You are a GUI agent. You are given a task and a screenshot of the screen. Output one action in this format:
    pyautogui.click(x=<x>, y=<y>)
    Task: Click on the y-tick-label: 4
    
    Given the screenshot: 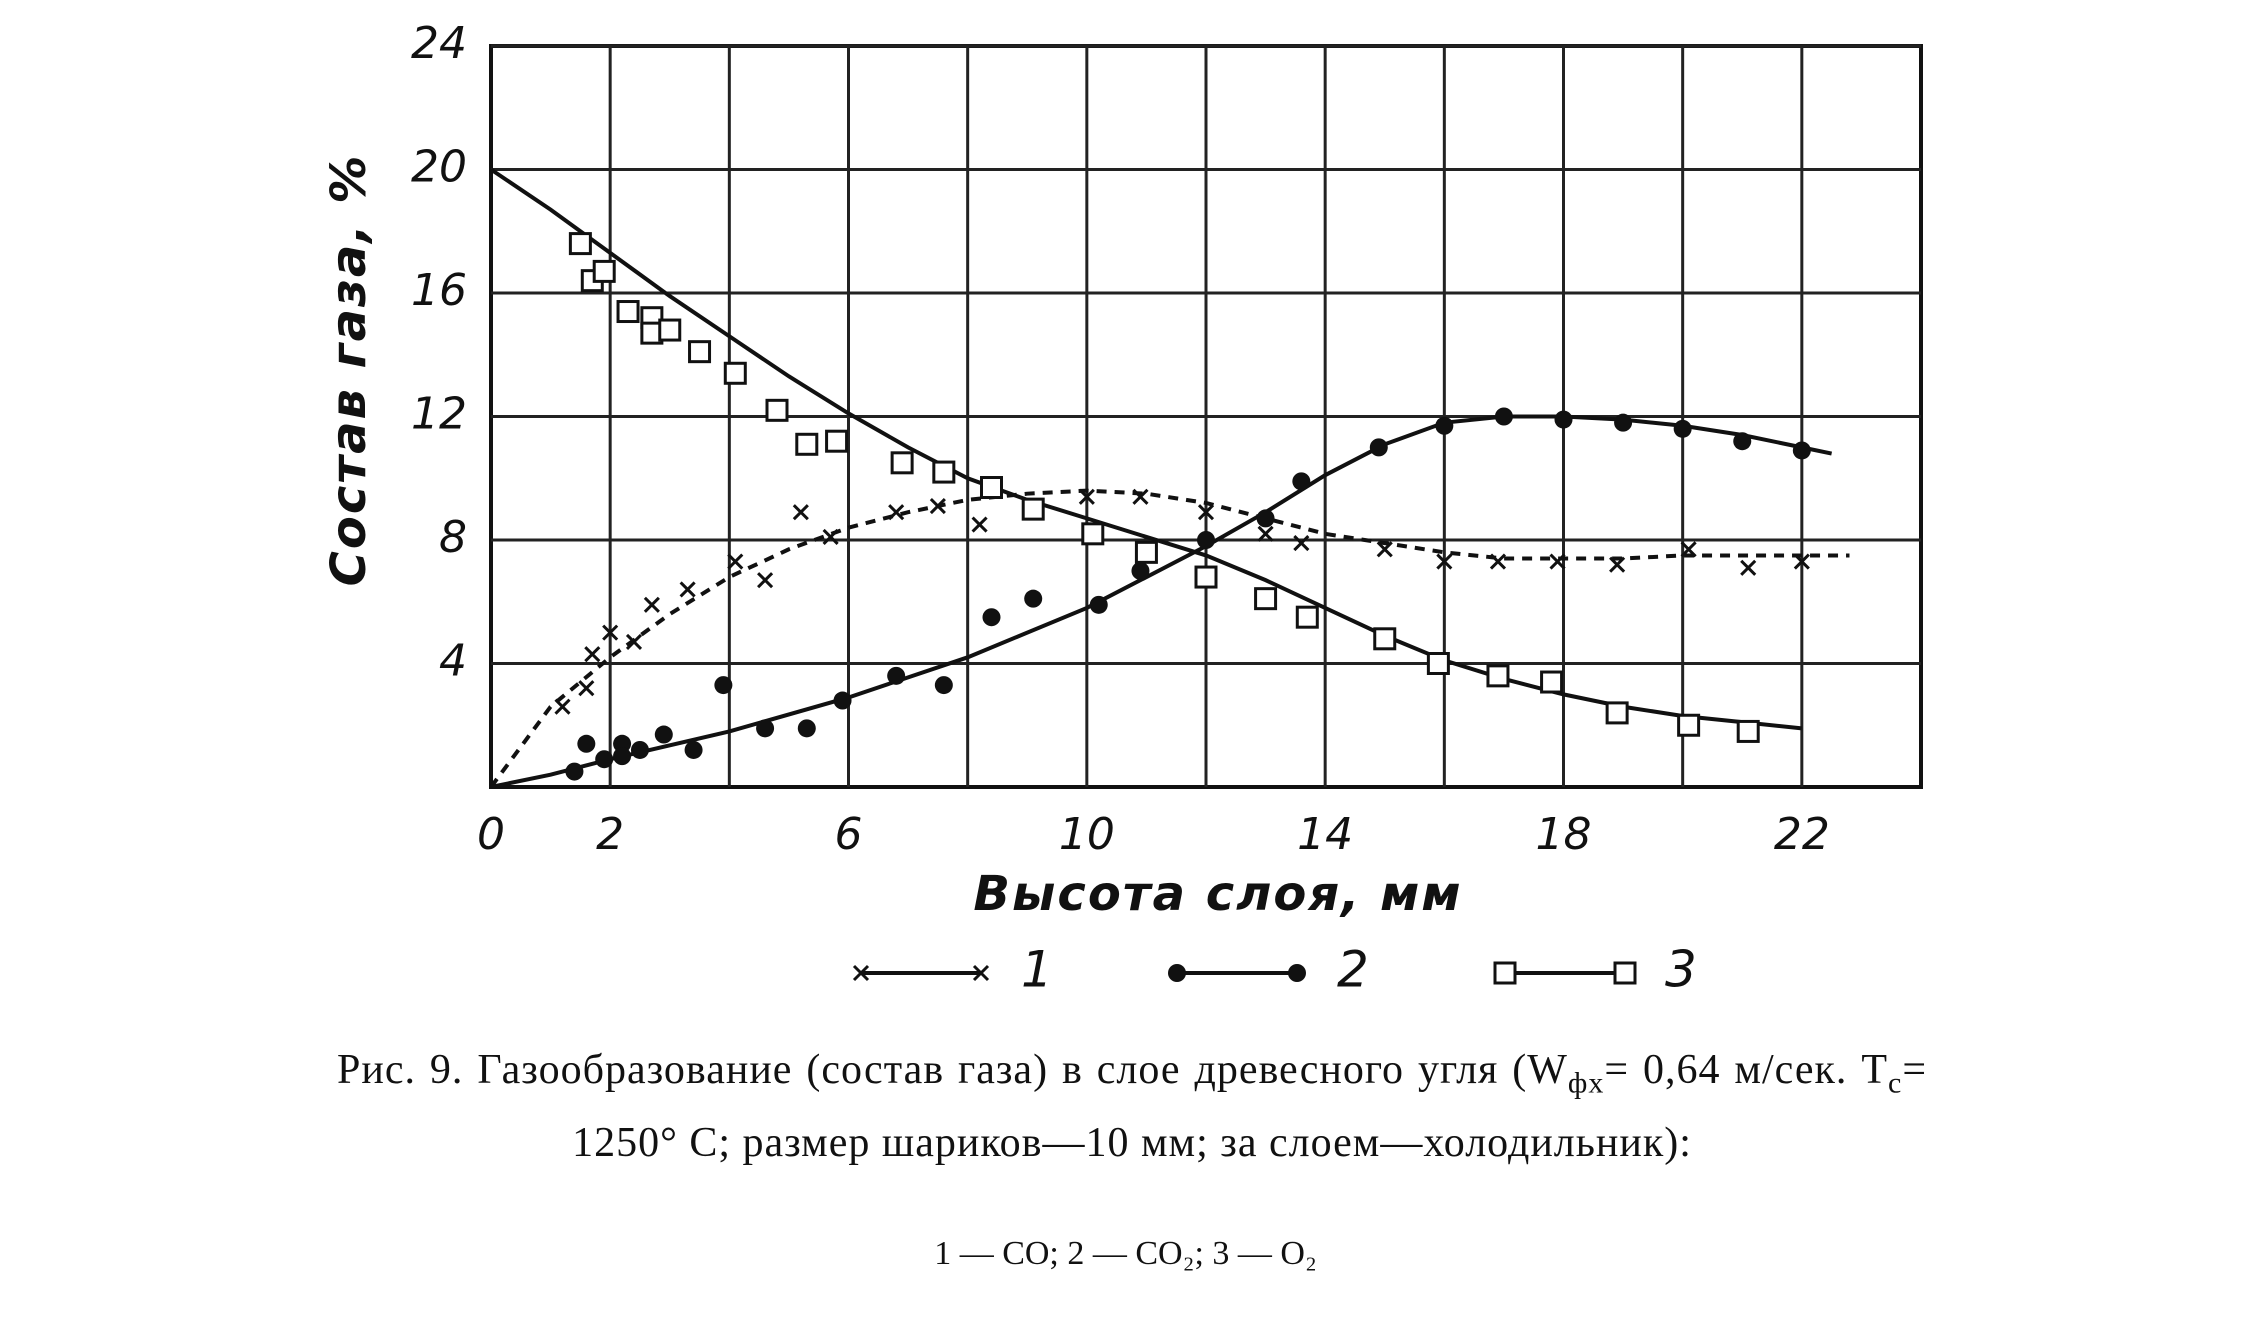 What is the action you would take?
    pyautogui.click(x=453, y=661)
    